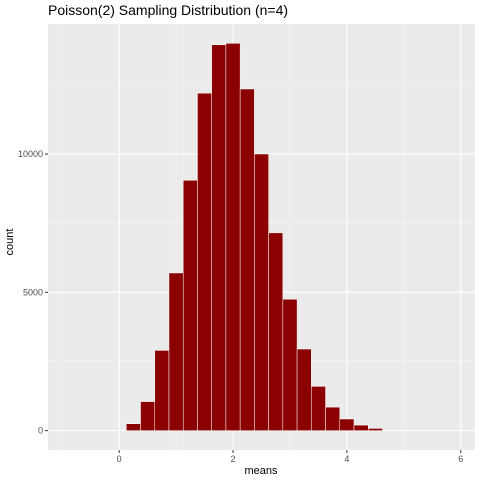 This screenshot has width=480, height=480. Describe the element at coordinates (30, 154) in the screenshot. I see `y-tick-label: 10000` at that location.